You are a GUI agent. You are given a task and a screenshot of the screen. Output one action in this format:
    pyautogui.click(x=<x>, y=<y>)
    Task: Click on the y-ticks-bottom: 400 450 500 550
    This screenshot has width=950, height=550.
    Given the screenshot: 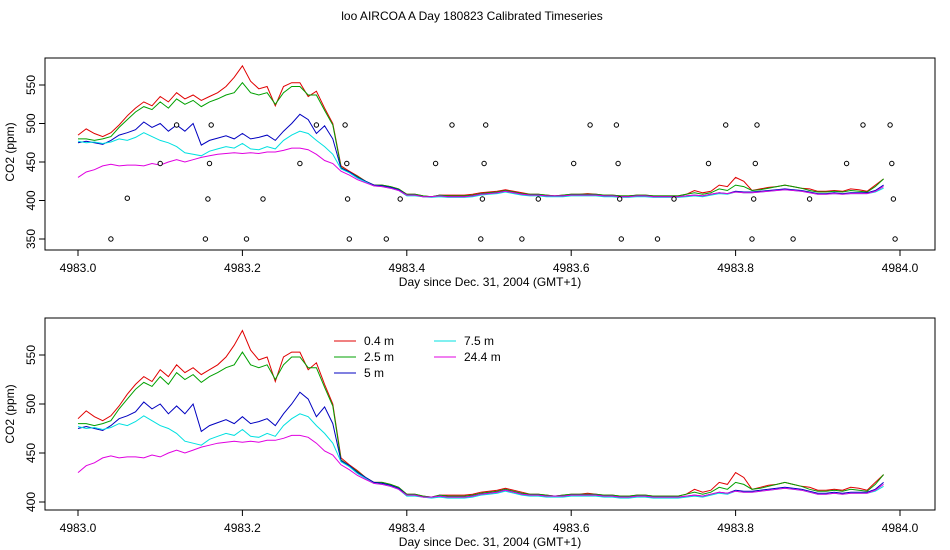 What is the action you would take?
    pyautogui.click(x=34, y=428)
    